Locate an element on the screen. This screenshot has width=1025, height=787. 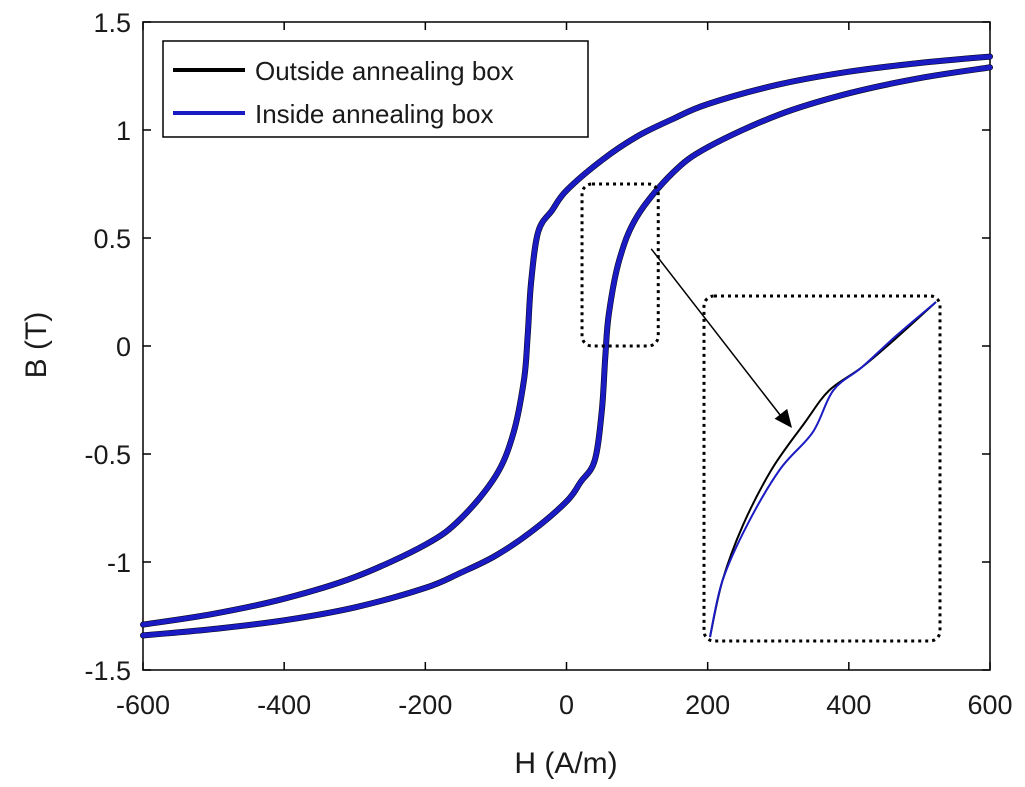
legend-box is located at coordinates (375, 89).